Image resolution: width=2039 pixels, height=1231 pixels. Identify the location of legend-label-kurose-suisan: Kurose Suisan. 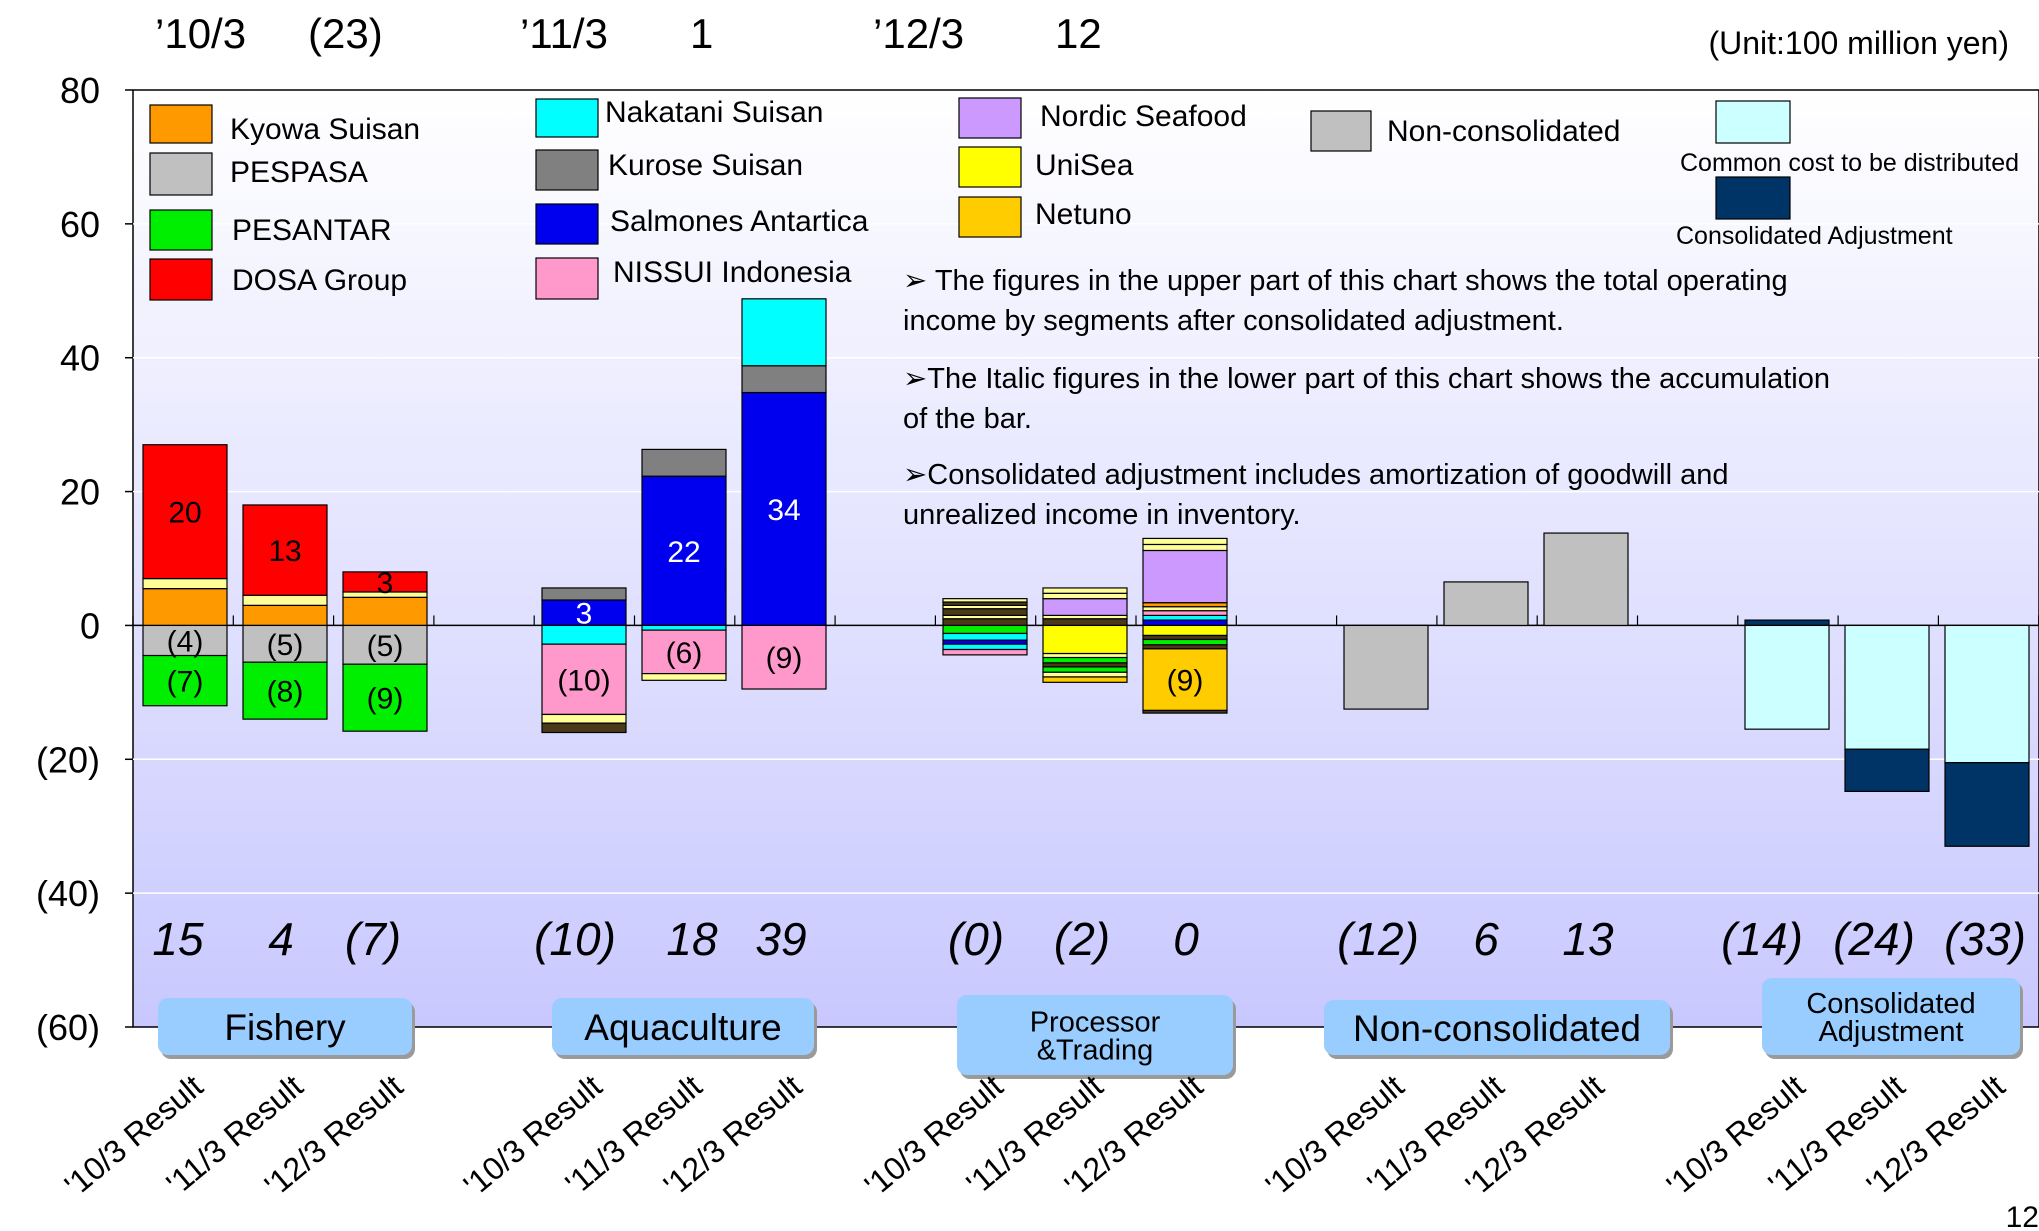
(705, 165).